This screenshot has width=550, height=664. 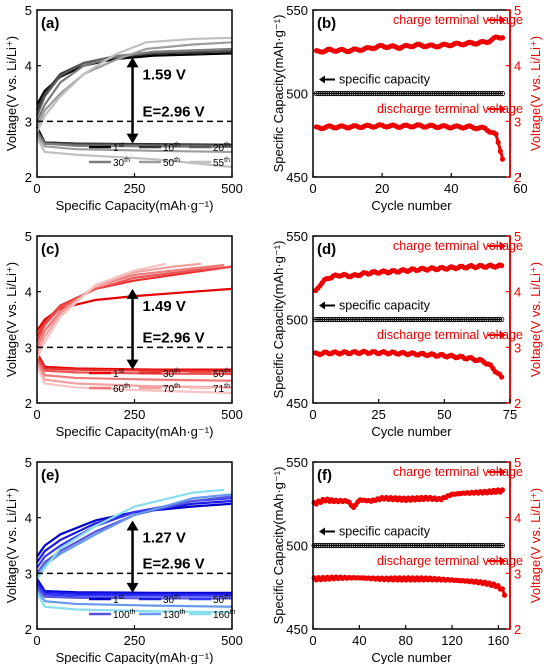 I want to click on gap-arrow-head-up, so click(x=132, y=525).